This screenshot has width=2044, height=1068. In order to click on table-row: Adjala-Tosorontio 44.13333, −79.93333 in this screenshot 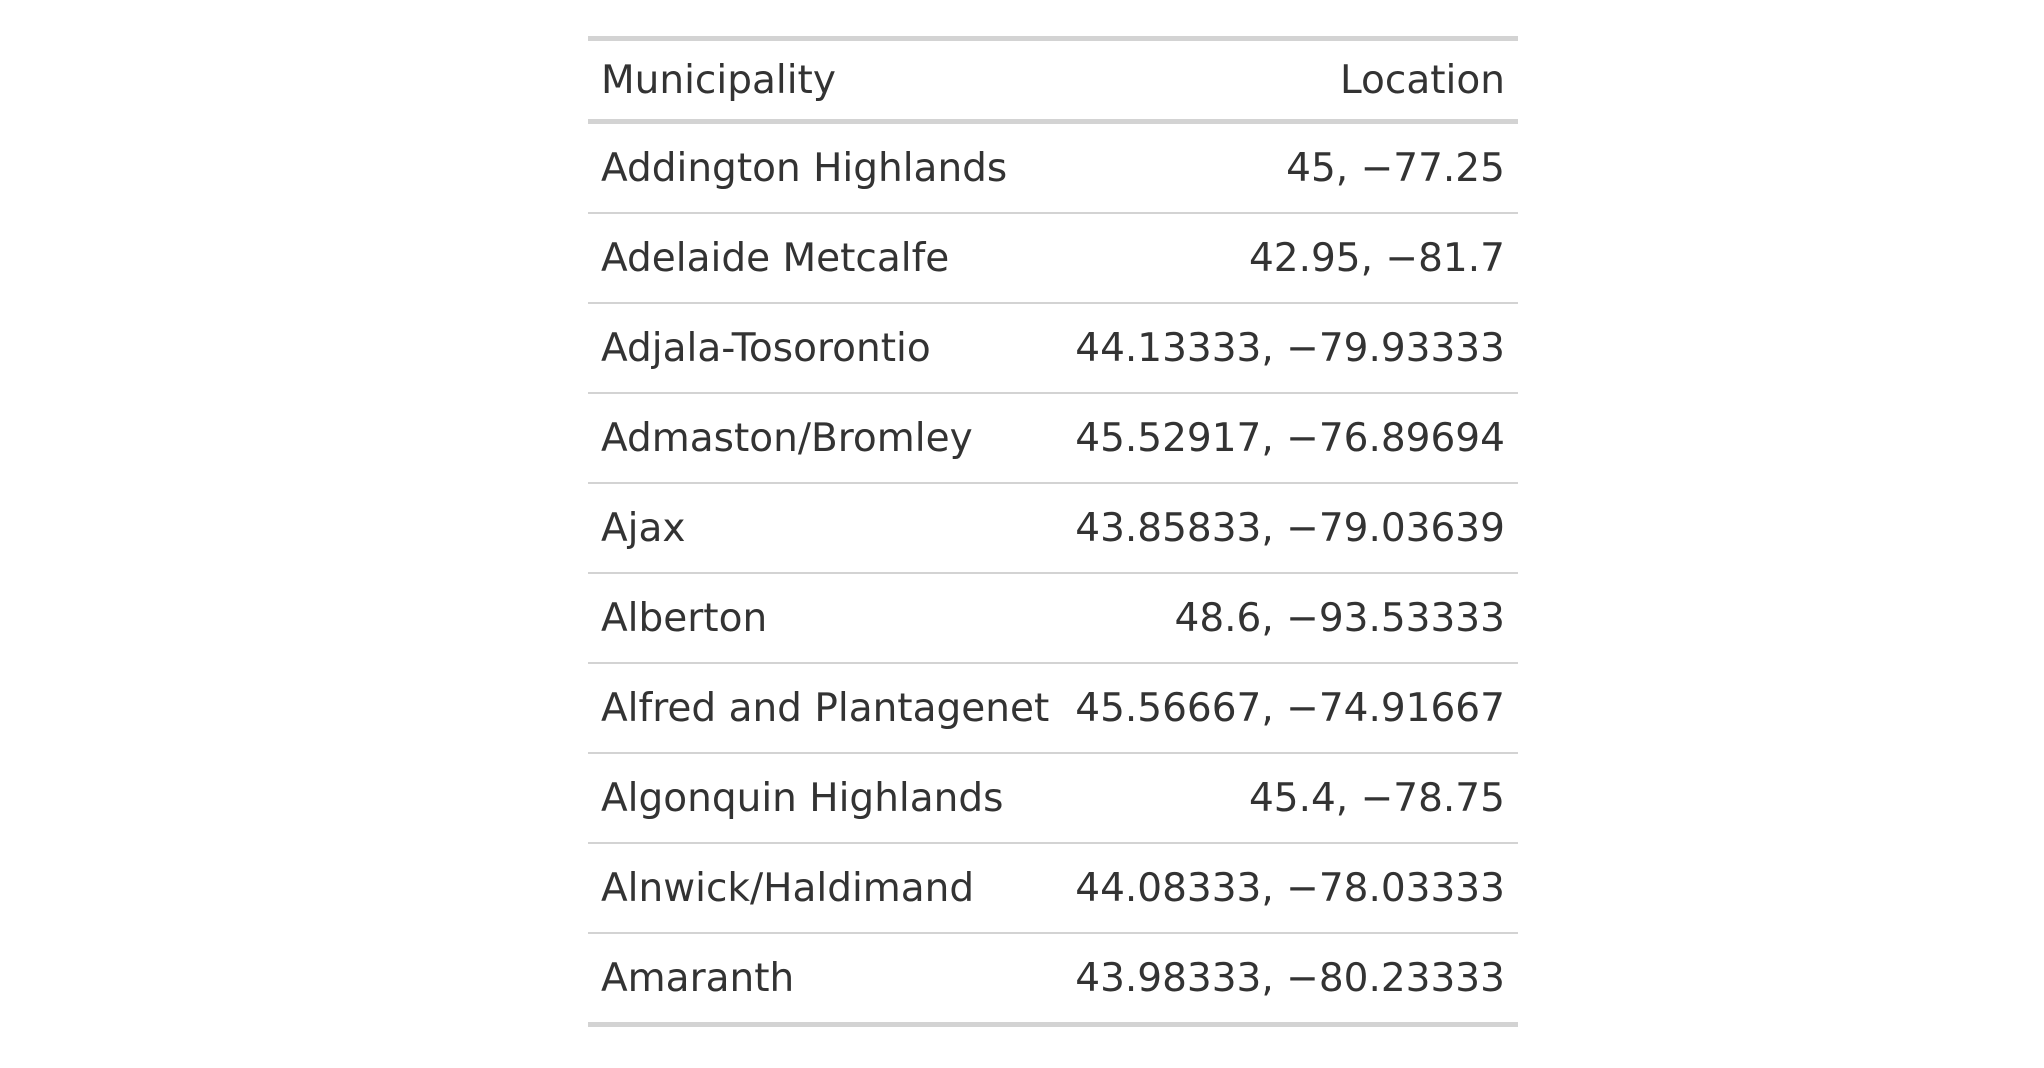, I will do `click(1053, 347)`.